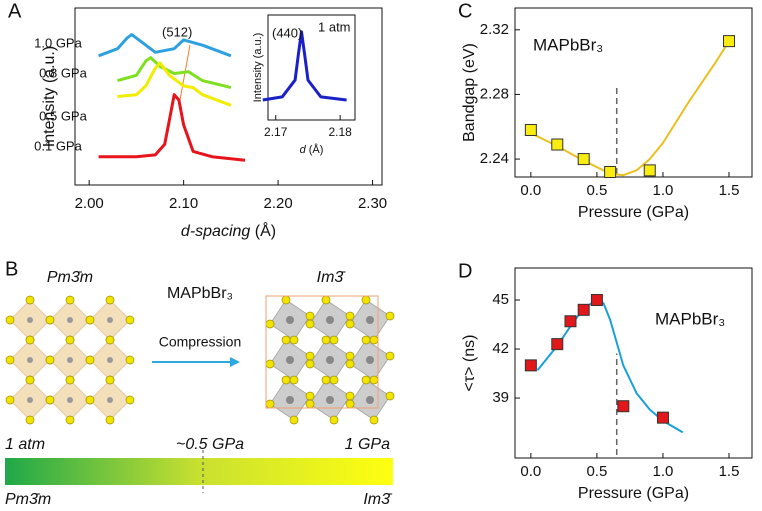 This screenshot has width=762, height=511. Describe the element at coordinates (287, 32) in the screenshot. I see `annotation: (440)` at that location.